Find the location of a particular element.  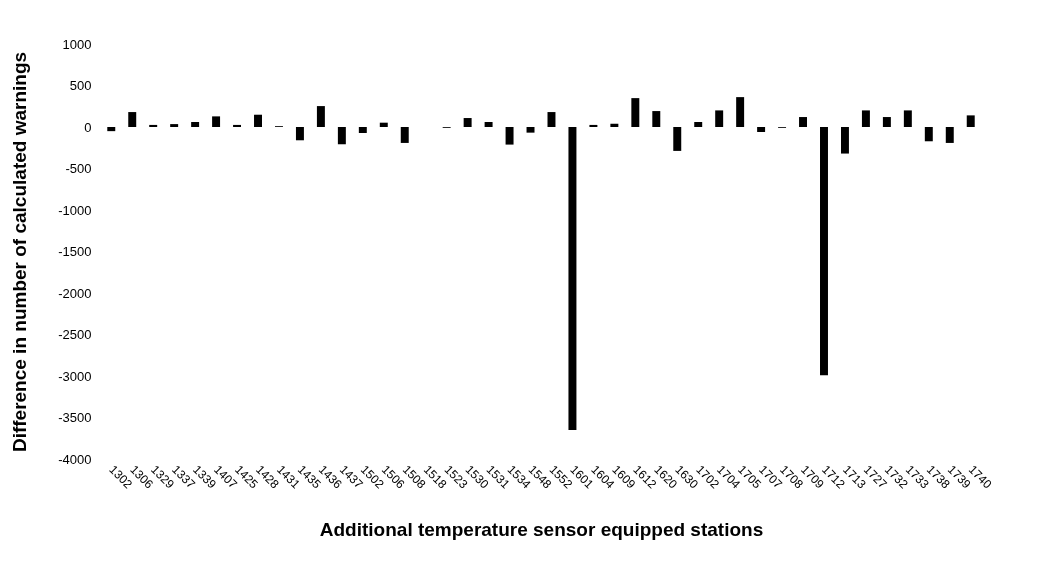

y-tick-label: -4000 is located at coordinates (75, 459).